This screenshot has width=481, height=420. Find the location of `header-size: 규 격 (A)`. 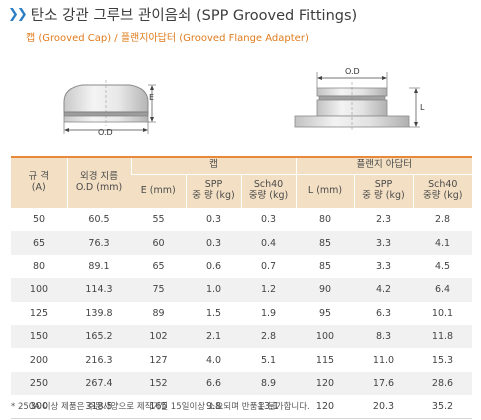

header-size: 규 격 (A) is located at coordinates (39, 182).